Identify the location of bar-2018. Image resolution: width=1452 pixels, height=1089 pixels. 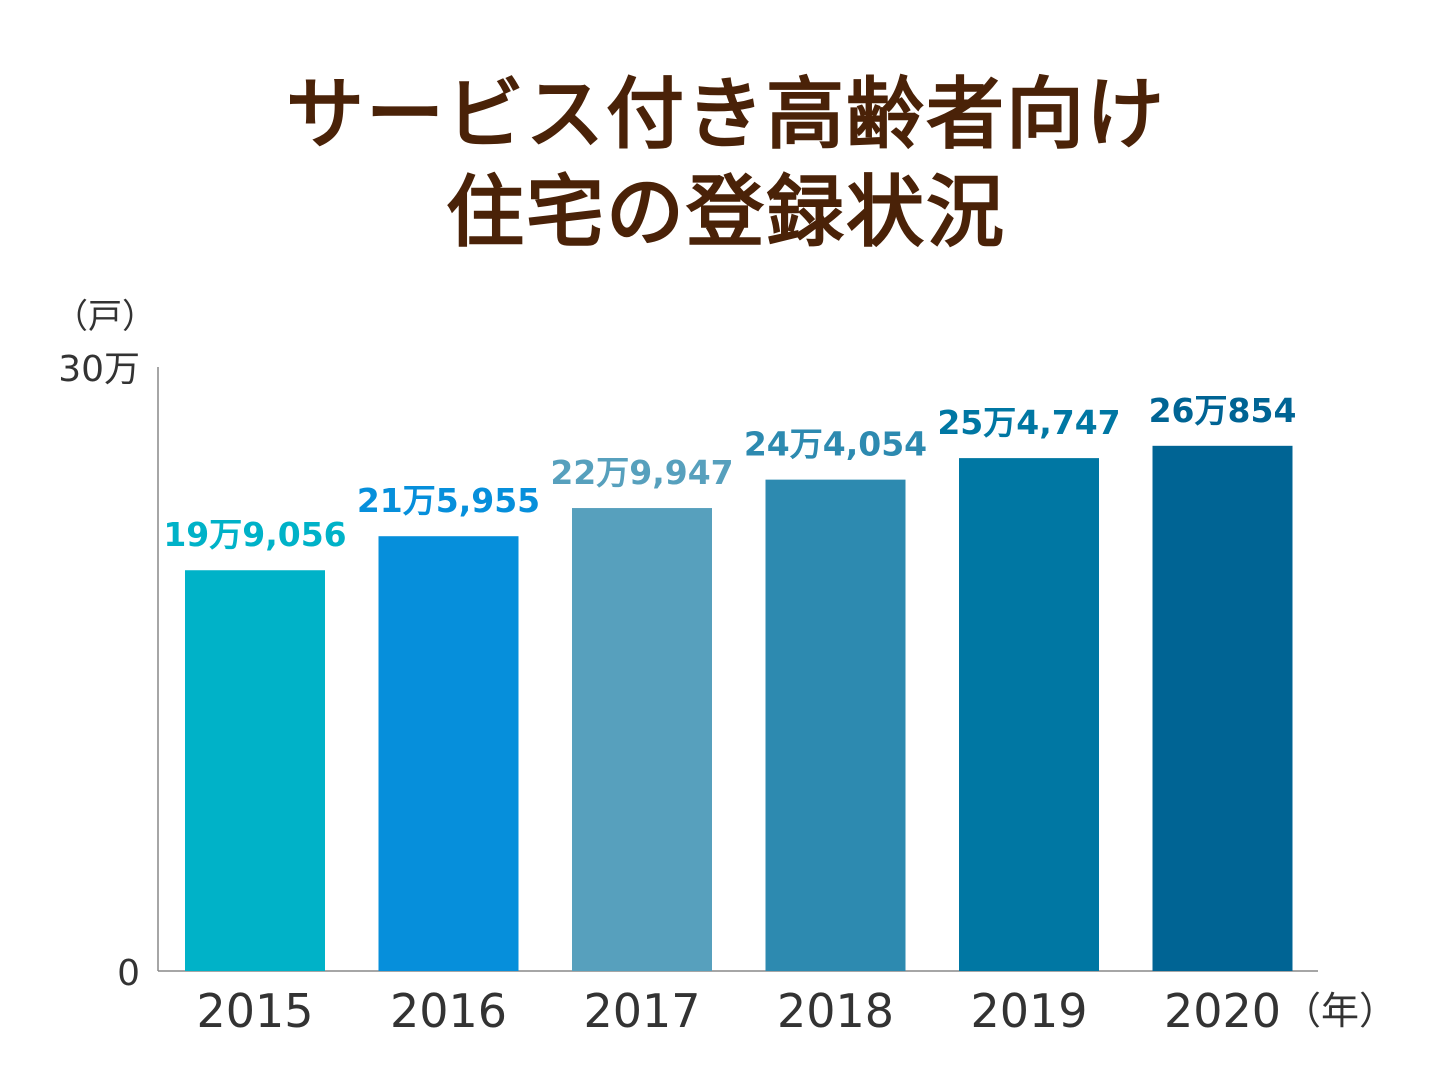
(835, 725).